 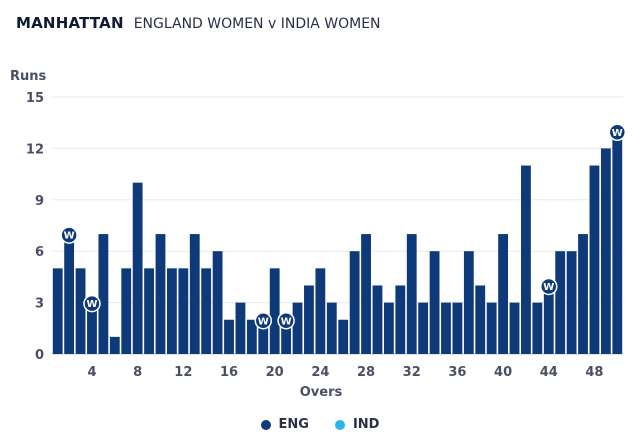 I want to click on legend-item-ind: IND, so click(x=357, y=424).